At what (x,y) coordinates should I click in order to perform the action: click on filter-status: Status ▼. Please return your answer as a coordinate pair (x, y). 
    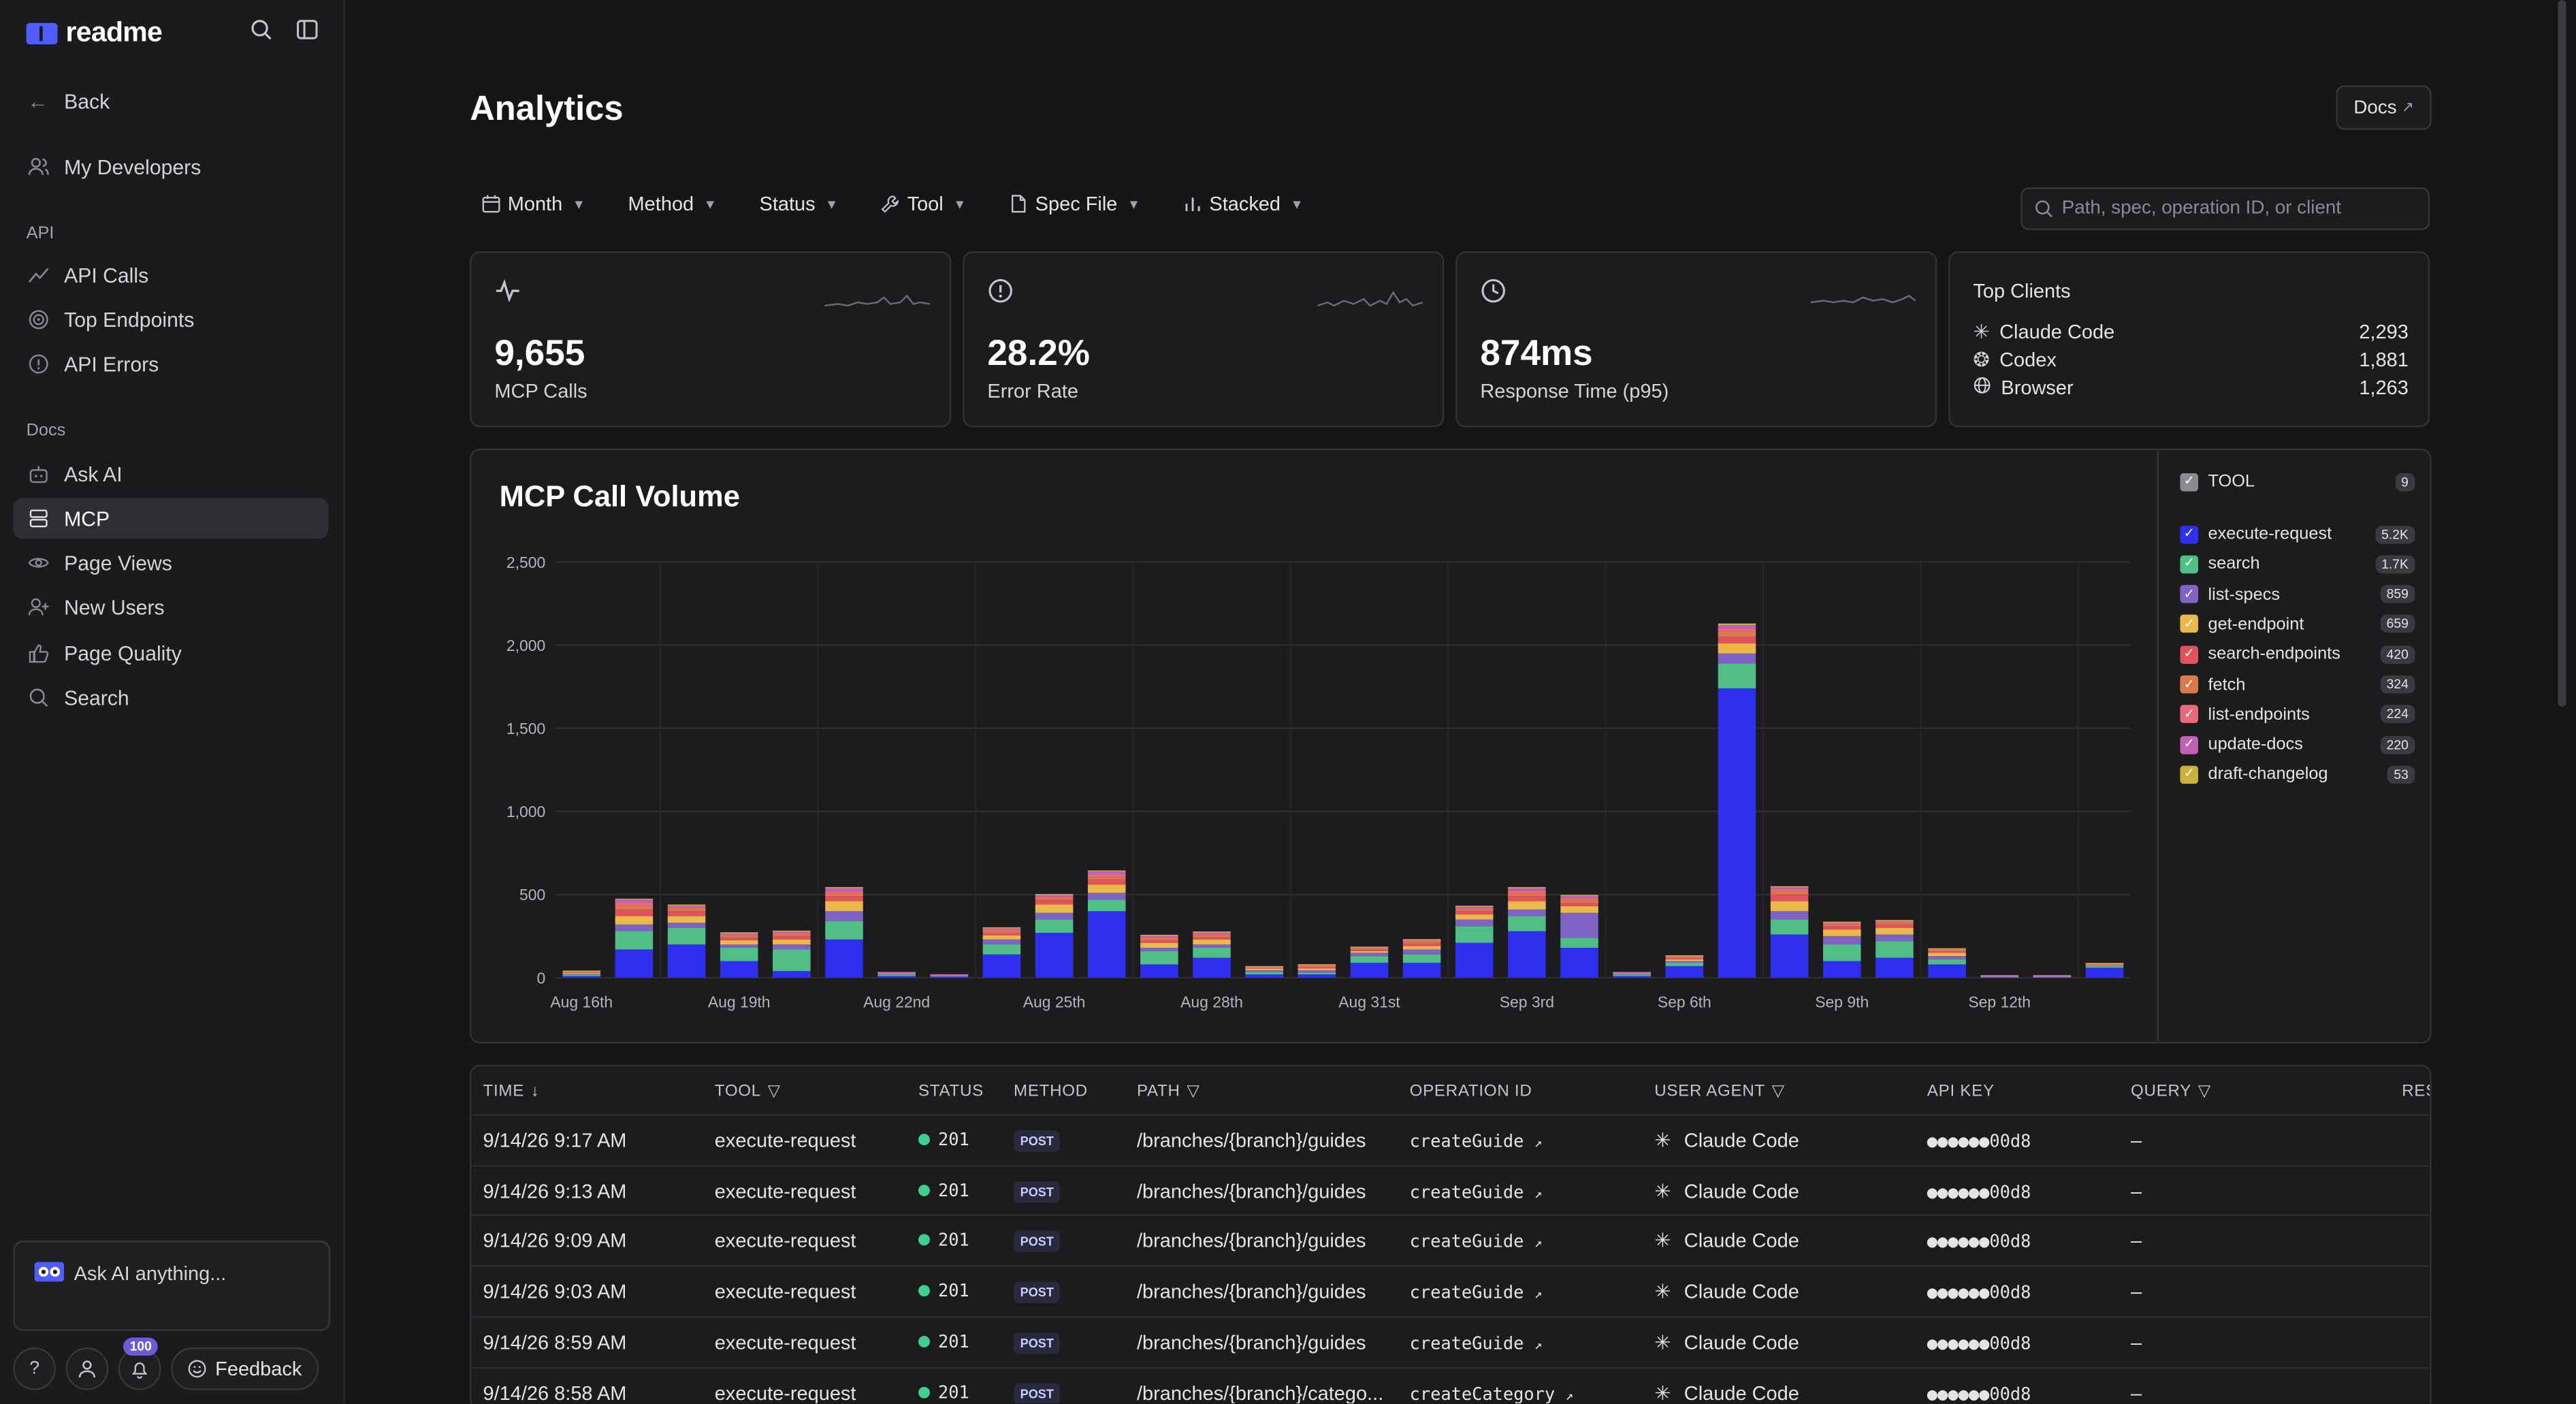
    Looking at the image, I should click on (800, 203).